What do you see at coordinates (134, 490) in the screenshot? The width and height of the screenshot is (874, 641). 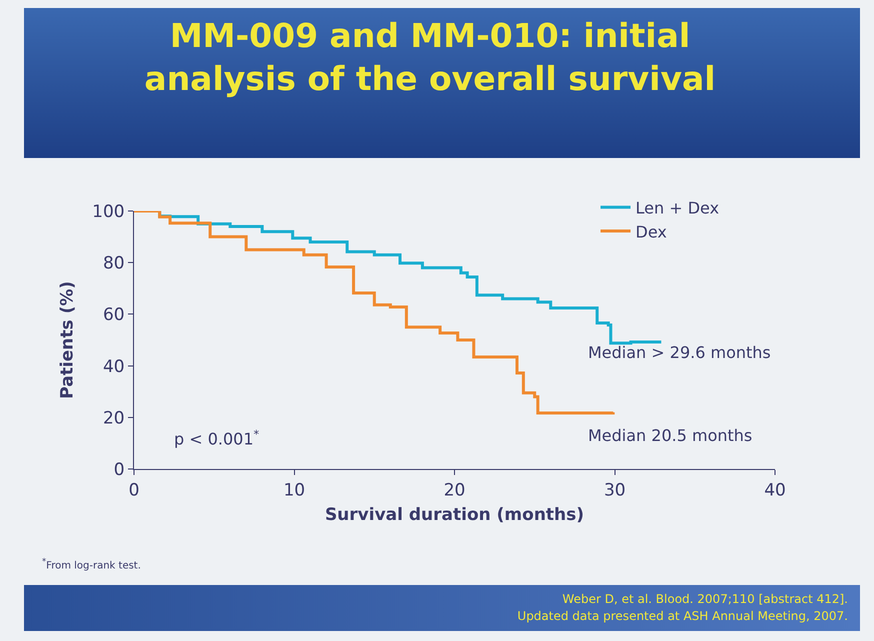 I see `x-tick-label: 0` at bounding box center [134, 490].